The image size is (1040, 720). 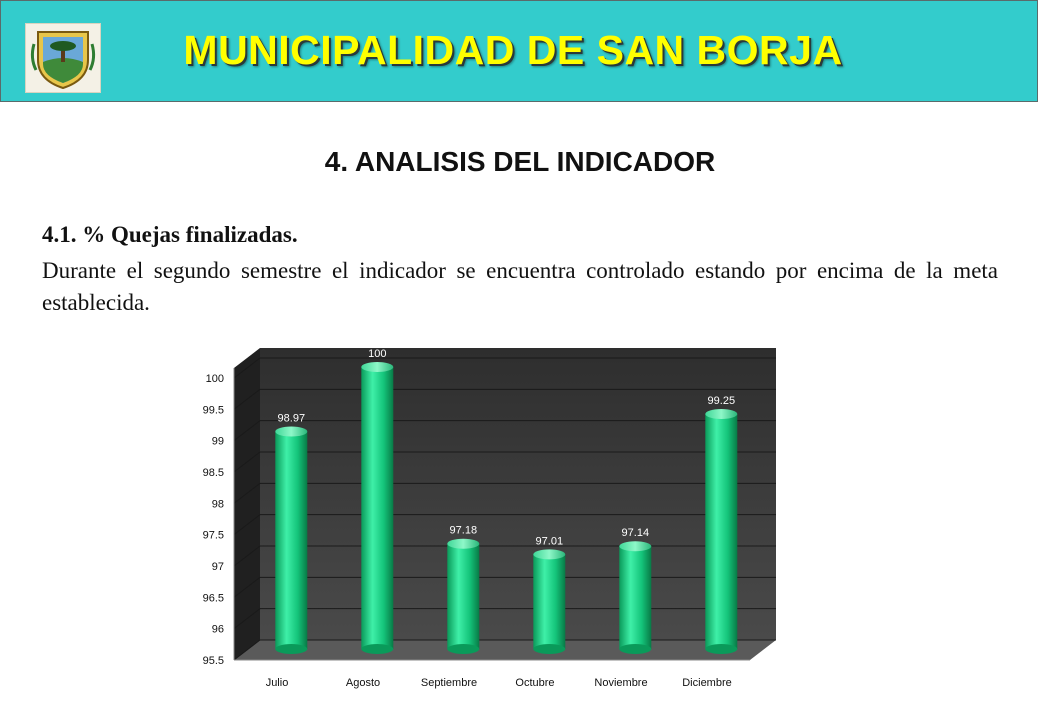 I want to click on y-tick-label: 99.5, so click(x=213, y=410).